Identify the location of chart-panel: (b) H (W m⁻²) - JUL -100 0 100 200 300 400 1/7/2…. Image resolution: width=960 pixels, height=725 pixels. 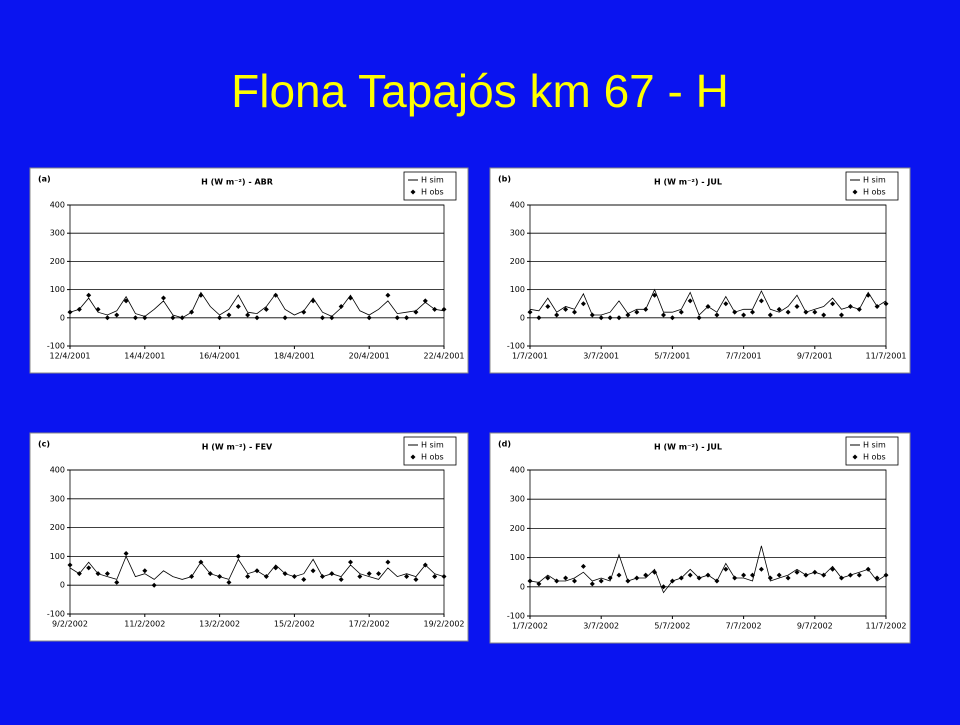
(700, 270).